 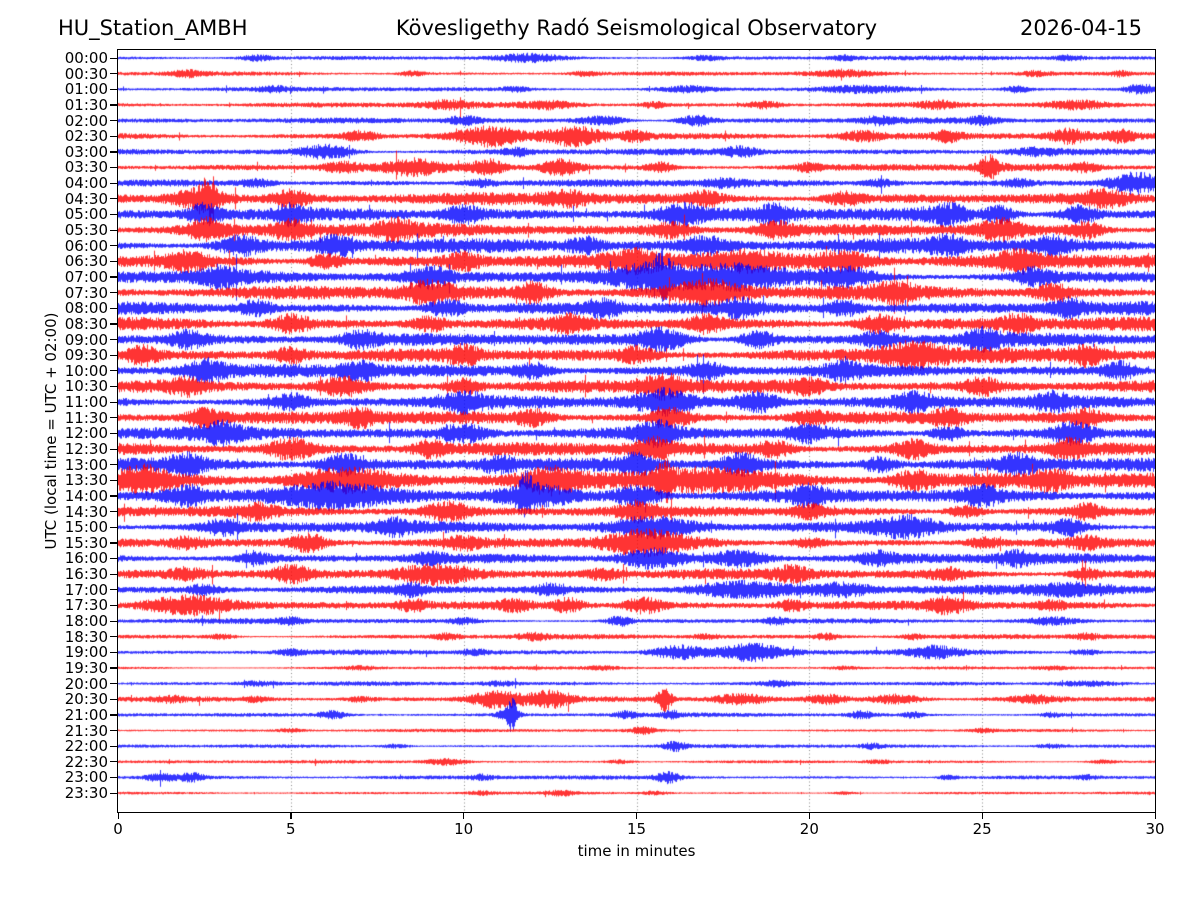 What do you see at coordinates (982, 829) in the screenshot?
I see `x-tick-label: 25` at bounding box center [982, 829].